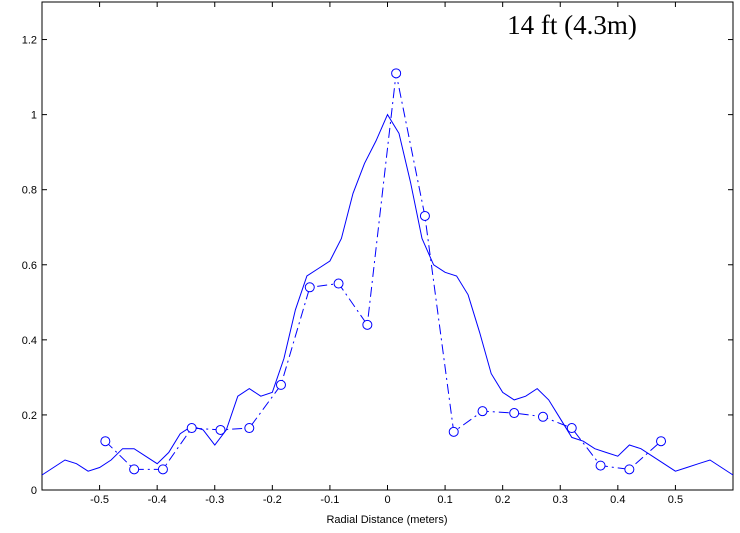 The width and height of the screenshot is (740, 533). Describe the element at coordinates (675, 500) in the screenshot. I see `x-tick-label: 0.5` at that location.